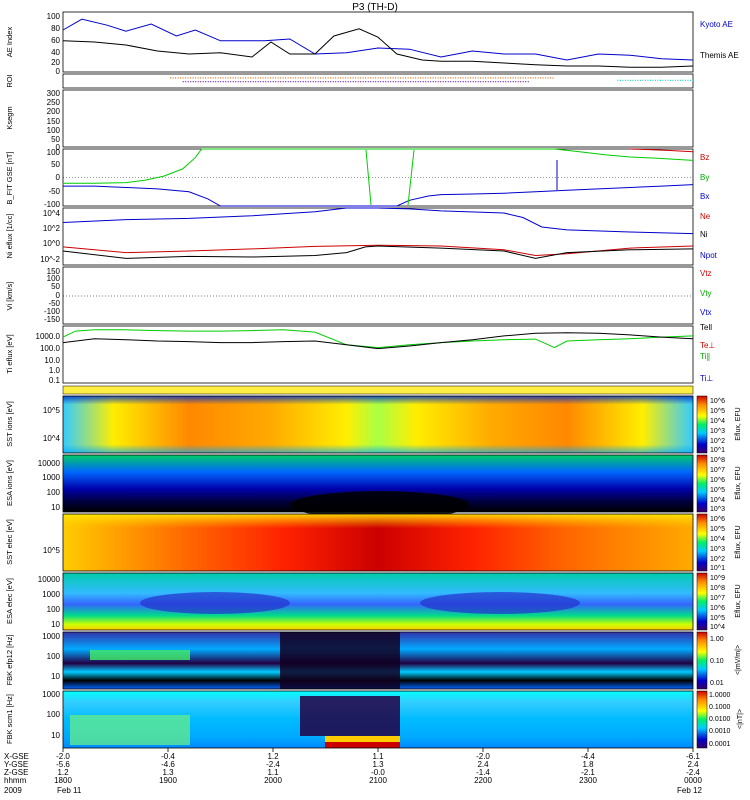 The width and height of the screenshot is (750, 800). I want to click on sst-elec-map-shade, so click(378, 542).